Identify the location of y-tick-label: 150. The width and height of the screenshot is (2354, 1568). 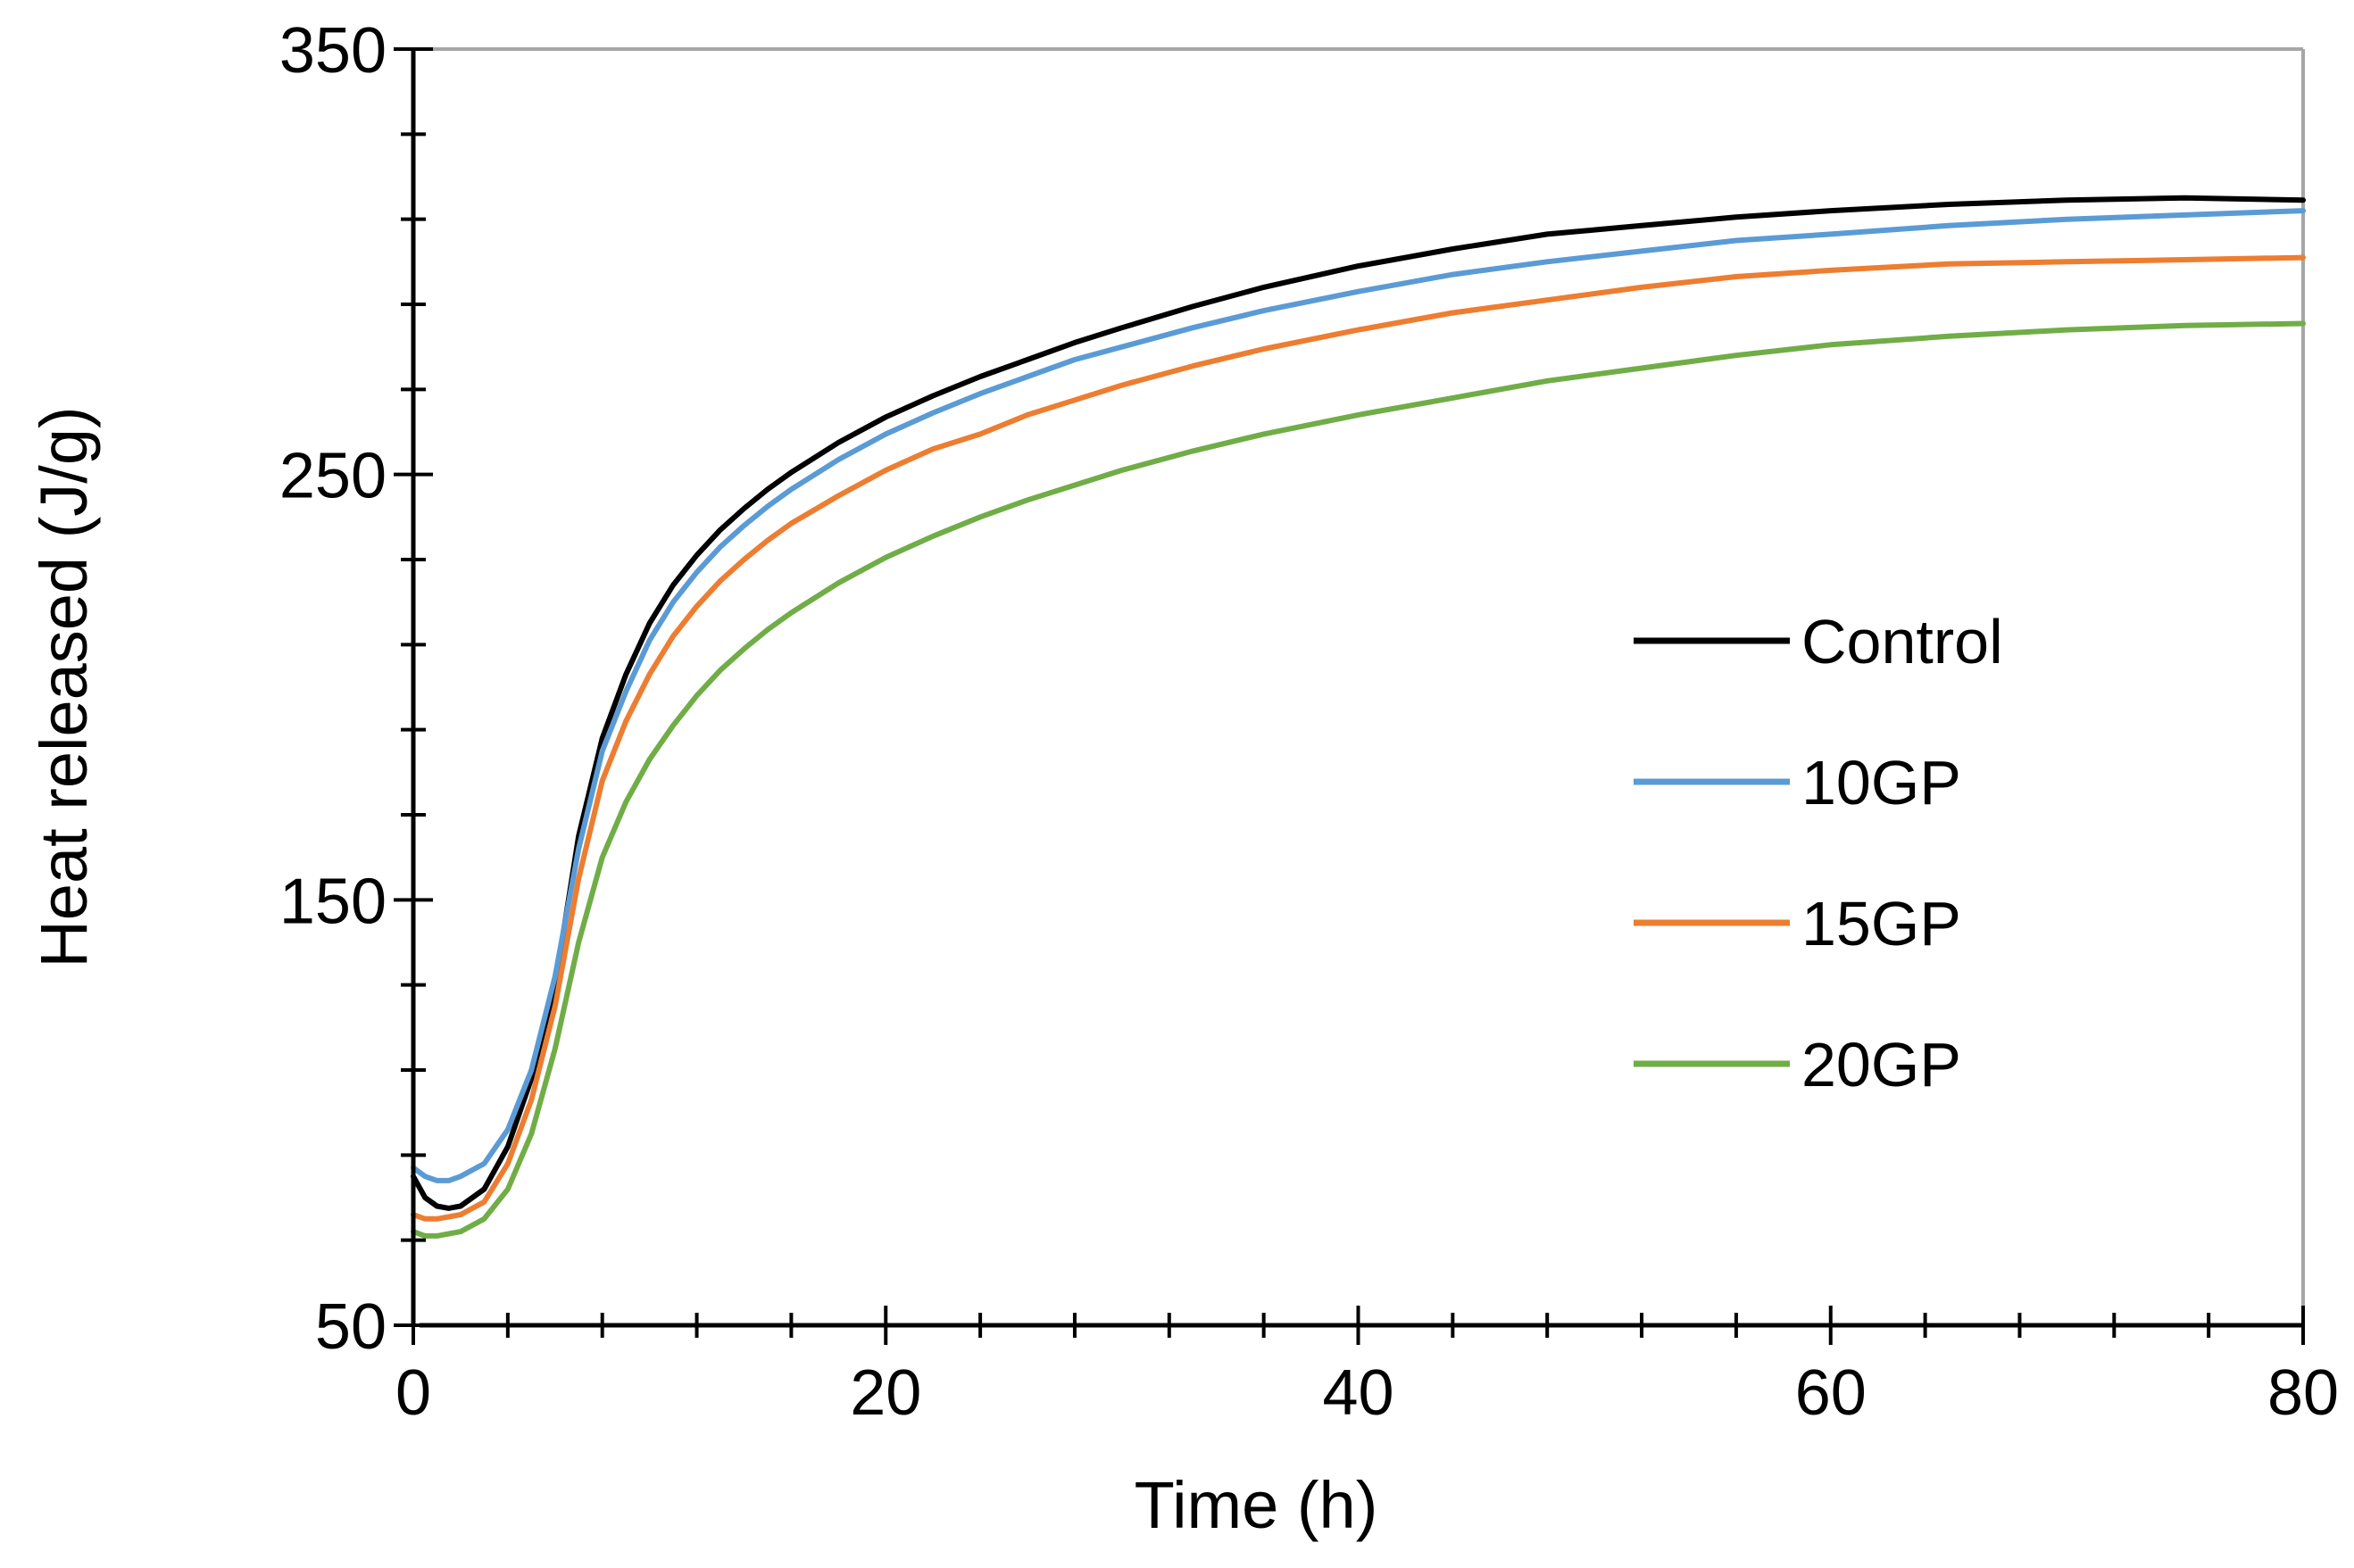
(333, 901).